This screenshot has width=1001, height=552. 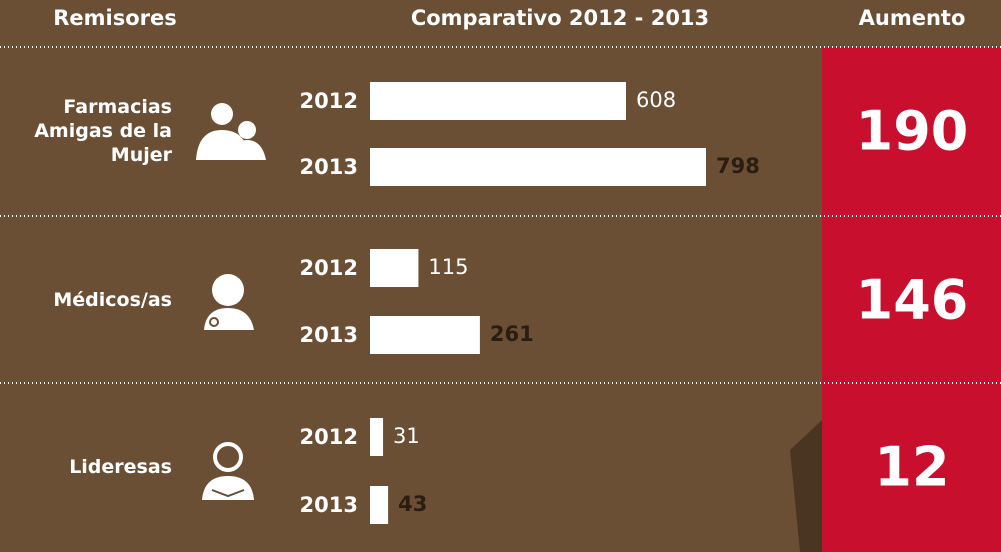 What do you see at coordinates (512, 334) in the screenshot?
I see `value-label: 261` at bounding box center [512, 334].